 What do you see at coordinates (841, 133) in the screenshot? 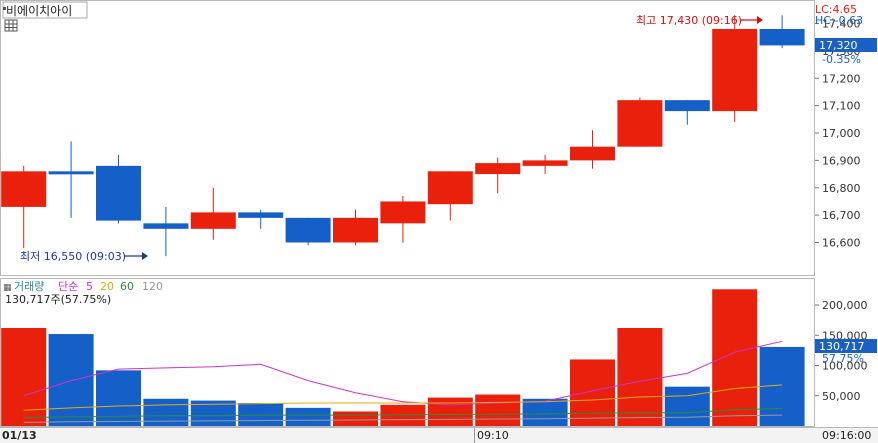
I see `price-tick-label: 17,000` at bounding box center [841, 133].